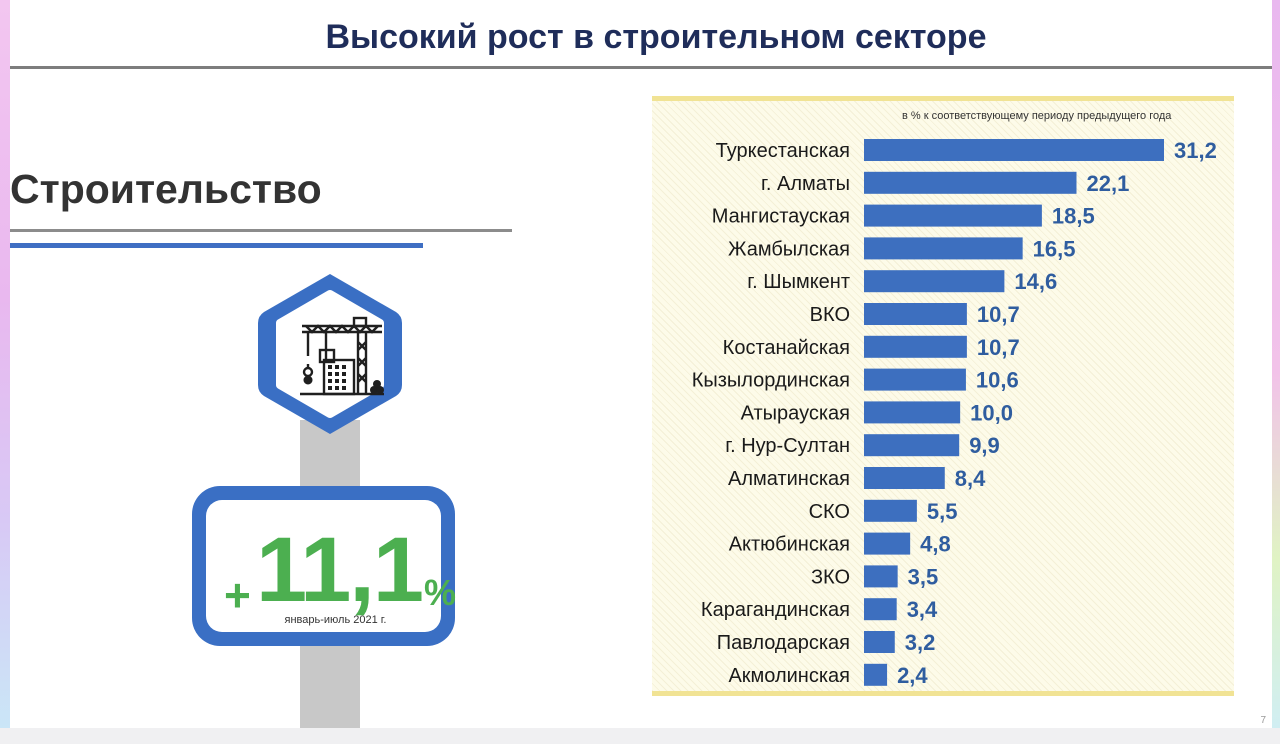 This screenshot has height=744, width=1280. I want to click on kpi-value: 11,1, so click(340, 570).